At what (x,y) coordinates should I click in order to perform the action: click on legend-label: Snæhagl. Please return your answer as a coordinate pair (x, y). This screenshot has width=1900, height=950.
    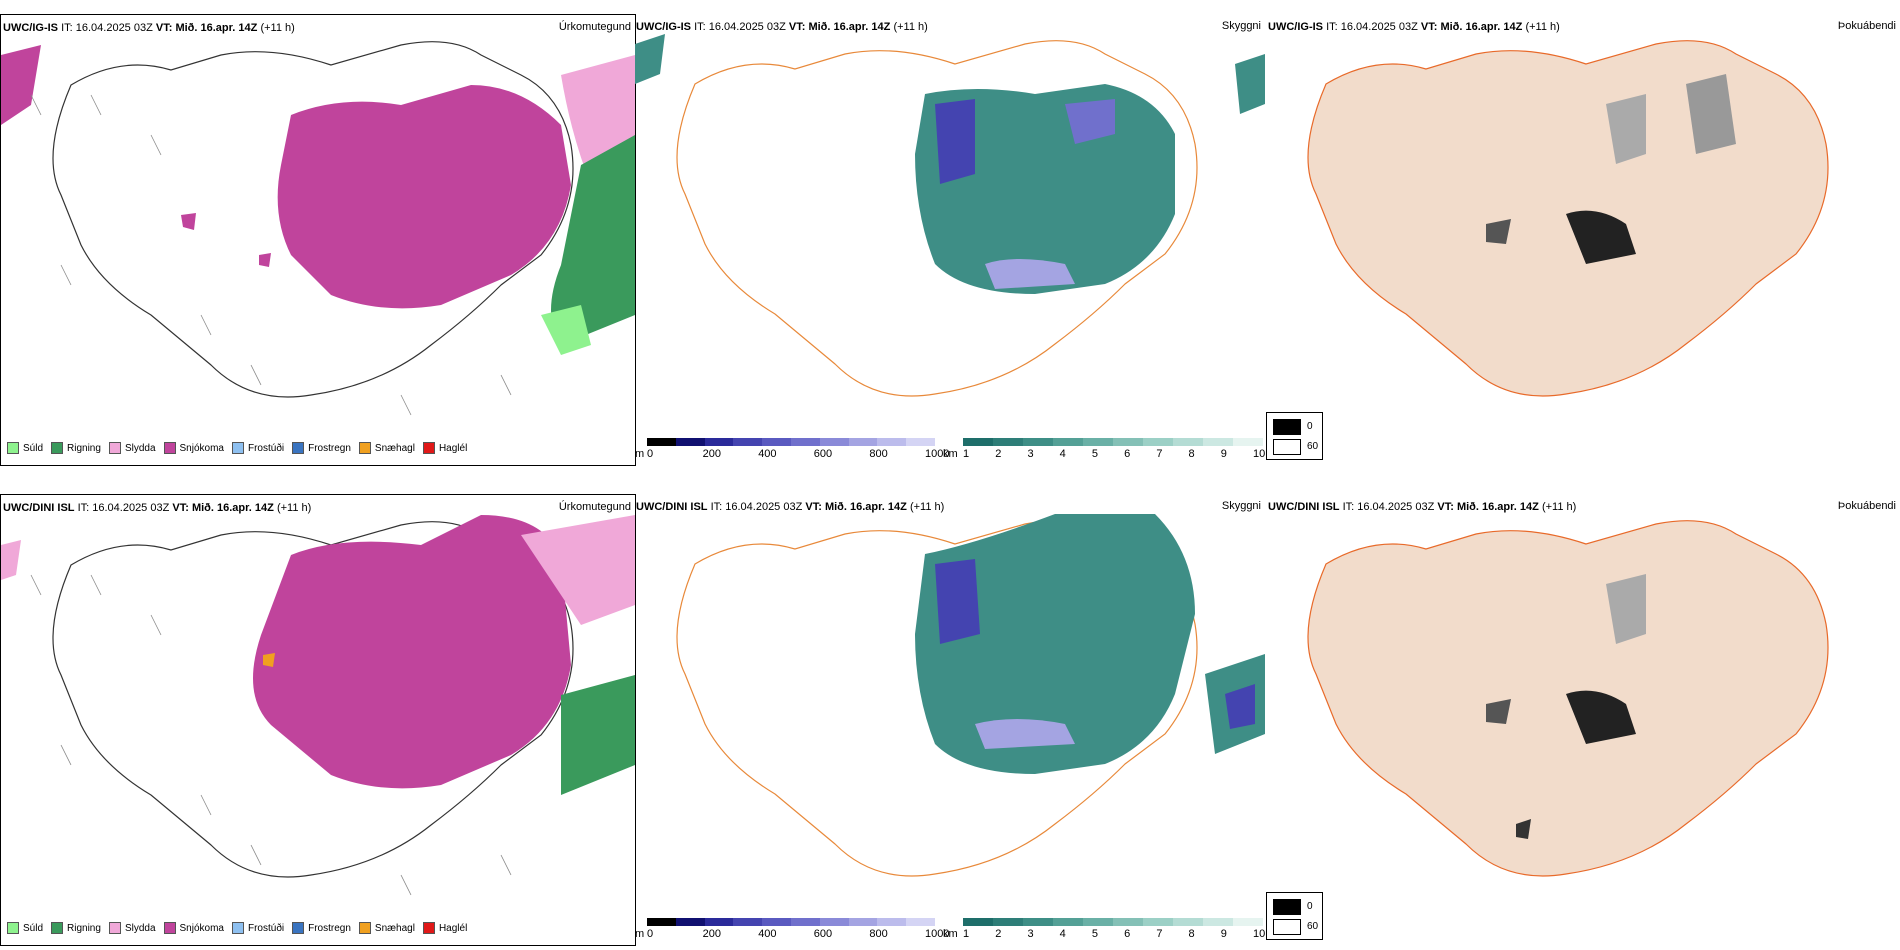
    Looking at the image, I should click on (394, 448).